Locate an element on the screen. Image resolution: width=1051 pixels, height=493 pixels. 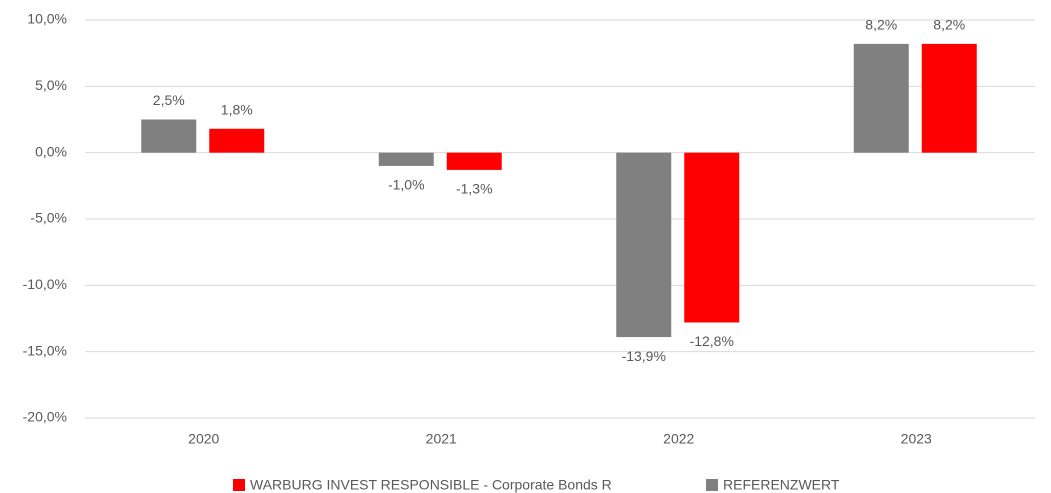
x-tick-label: 2022 is located at coordinates (678, 439).